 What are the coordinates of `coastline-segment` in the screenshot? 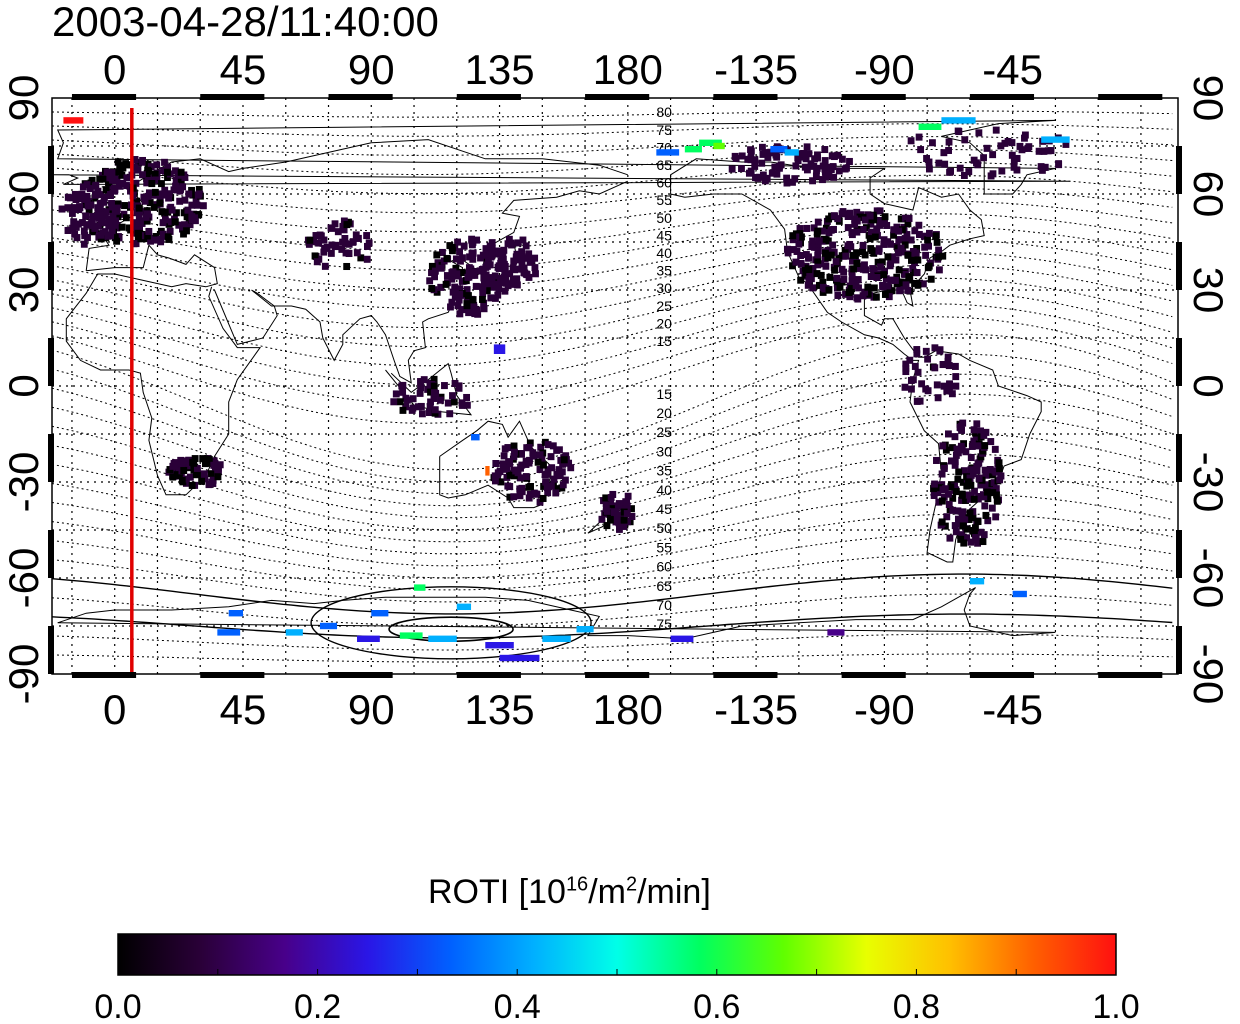 It's located at (856, 360).